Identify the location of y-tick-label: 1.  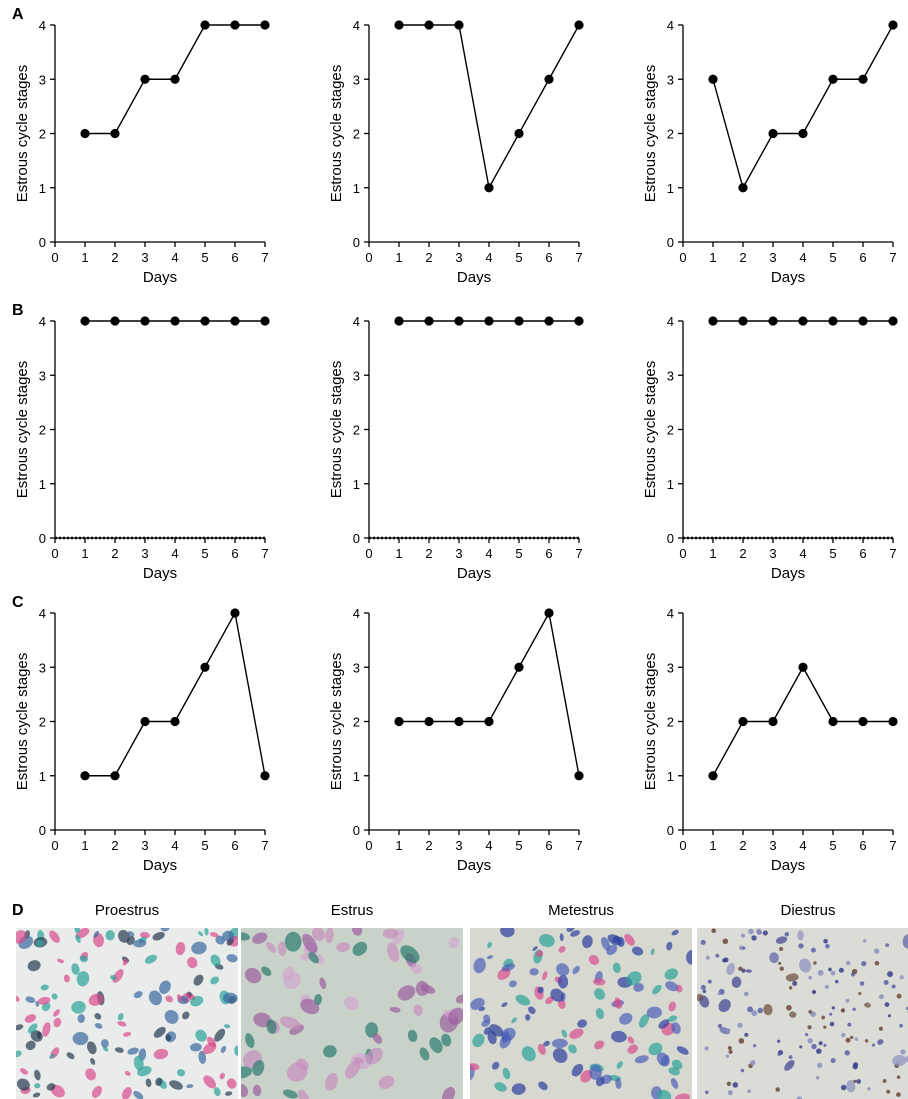
(42, 188).